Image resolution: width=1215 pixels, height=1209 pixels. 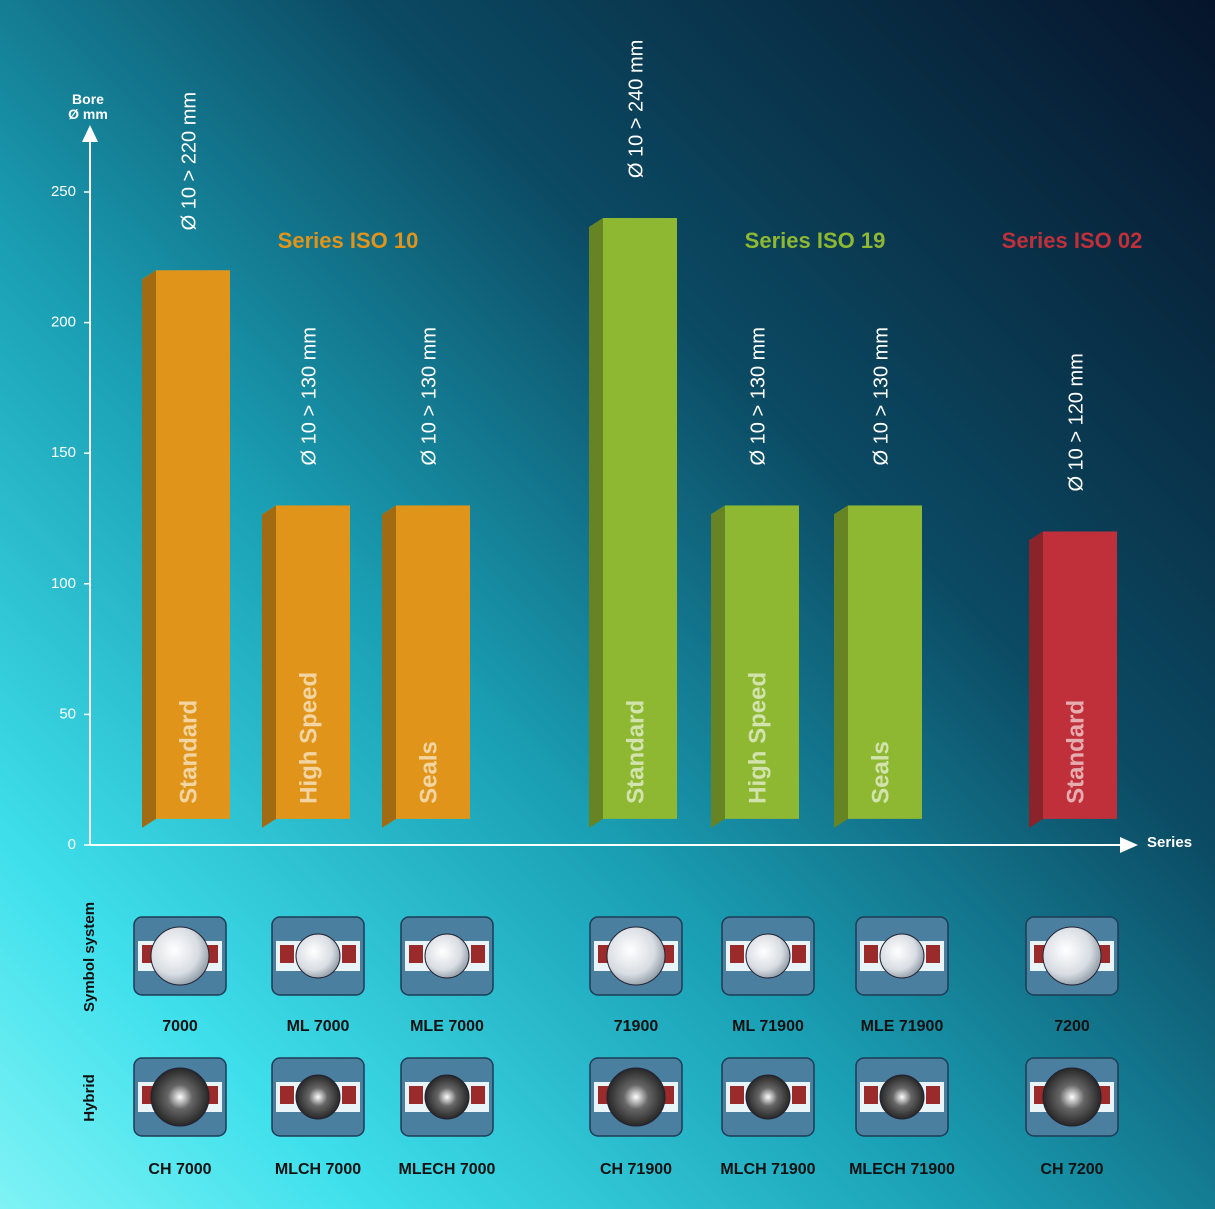 I want to click on bar-label: High Speed, so click(x=757, y=738).